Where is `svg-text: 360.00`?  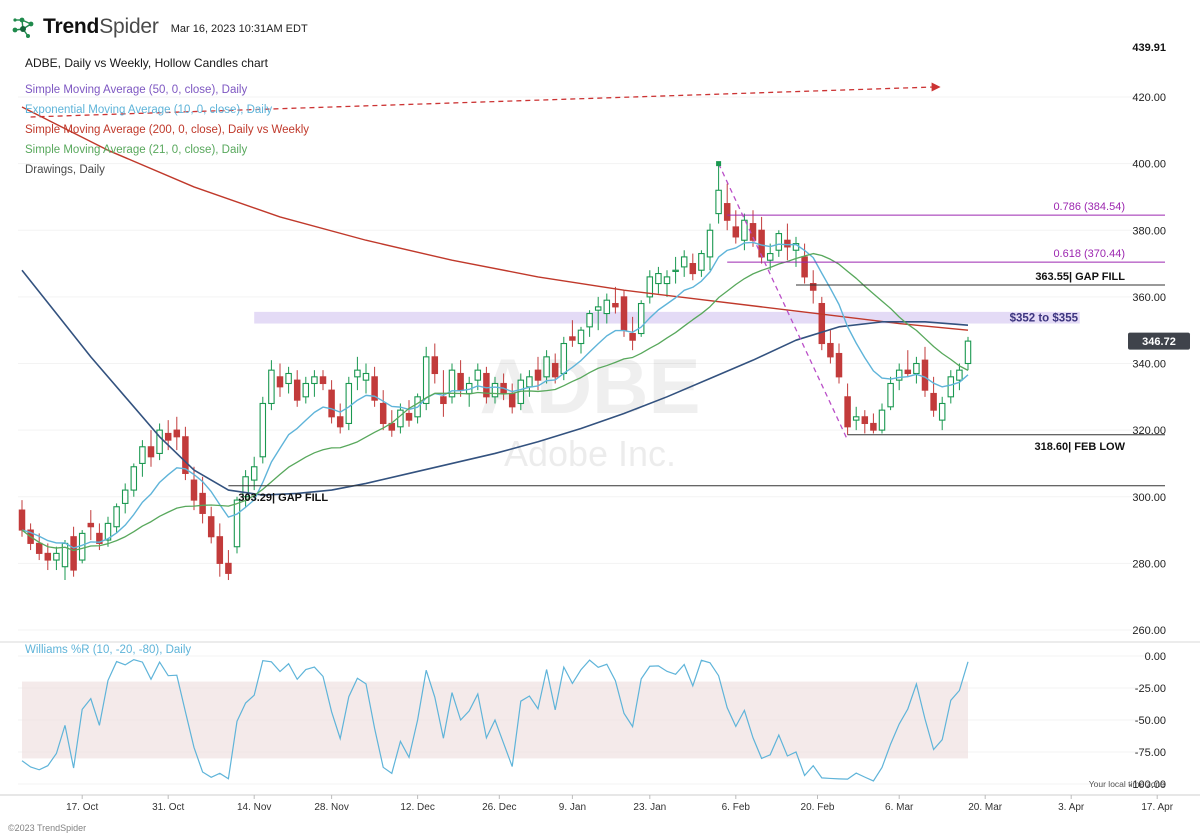
svg-text: 360.00 is located at coordinates (1149, 298).